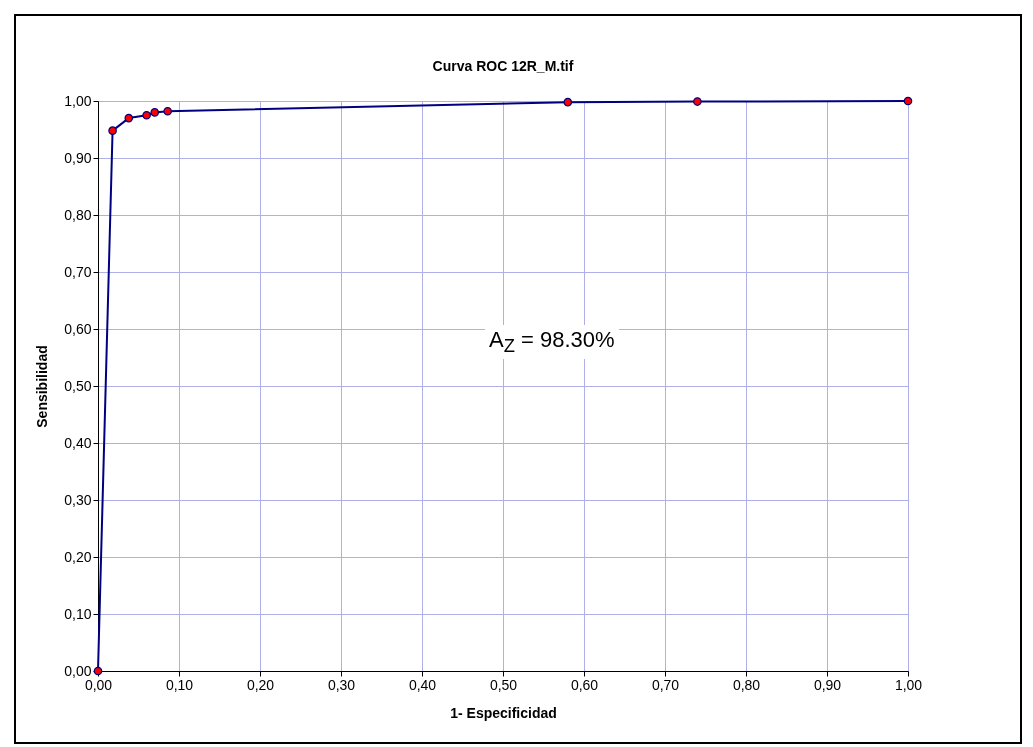 The height and width of the screenshot is (747, 1033). Describe the element at coordinates (78, 100) in the screenshot. I see `y-tick-label: 1,00` at that location.